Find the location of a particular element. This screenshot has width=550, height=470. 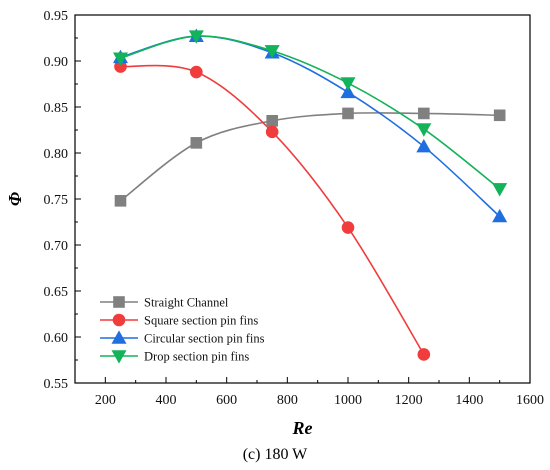

y-tick-label: 0.60 is located at coordinates (56, 338).